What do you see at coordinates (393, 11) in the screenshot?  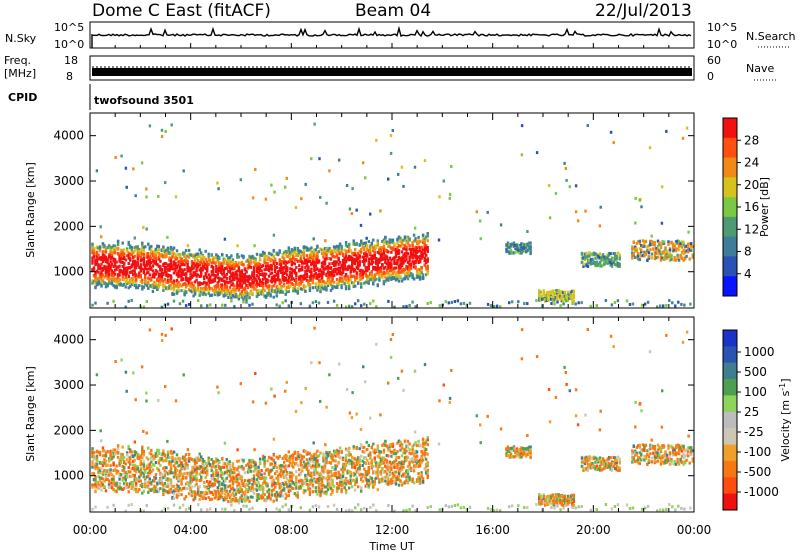 I see `beam-label: Beam 04` at bounding box center [393, 11].